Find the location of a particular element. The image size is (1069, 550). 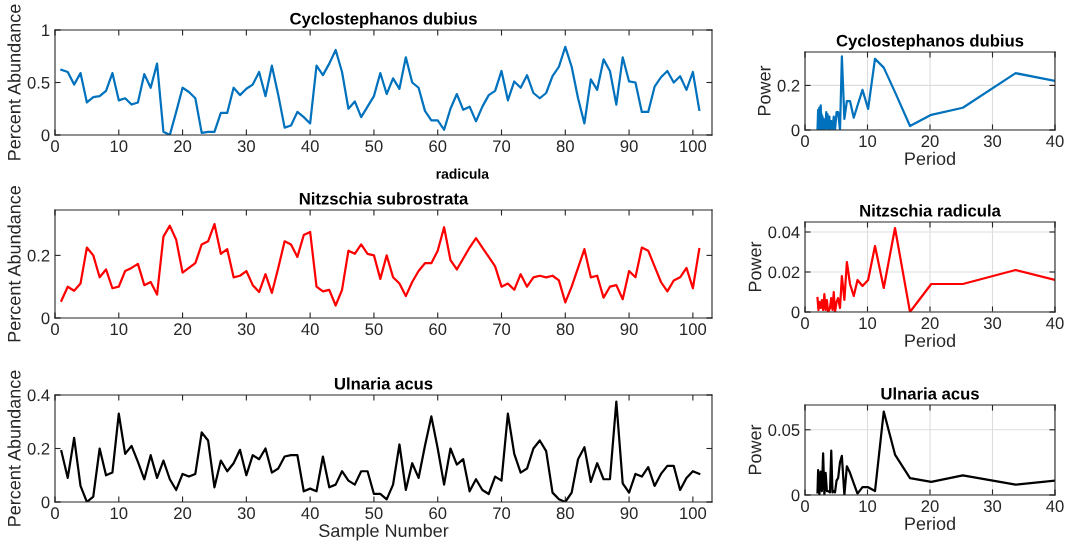

y-tick-label: 0.5 is located at coordinates (38, 82).